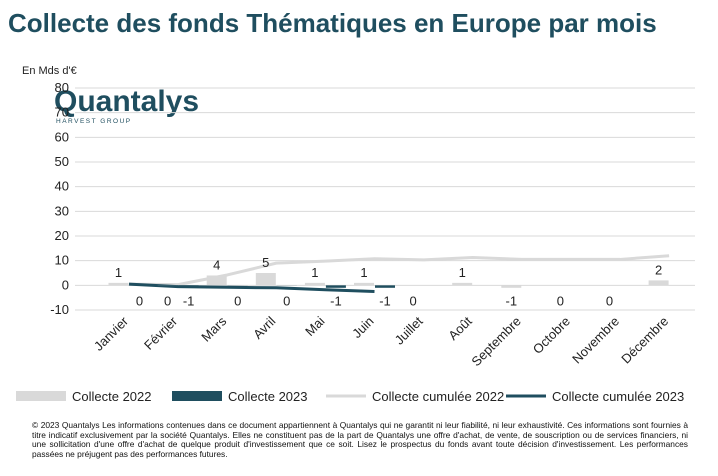 The image size is (718, 476). What do you see at coordinates (644, 340) in the screenshot?
I see `x-tick-label: Décembre` at bounding box center [644, 340].